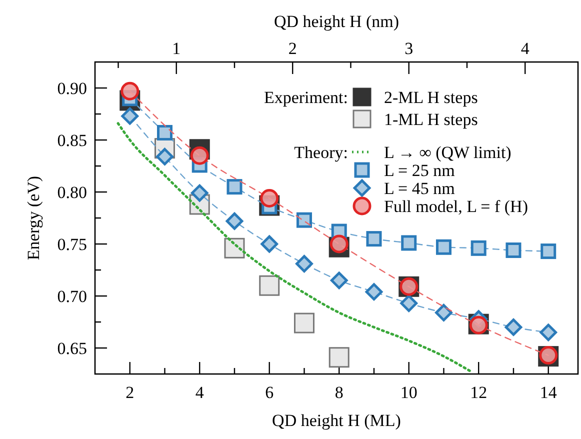 The image size is (581, 439). What do you see at coordinates (525, 48) in the screenshot?
I see `x2-tick-label: 4` at bounding box center [525, 48].